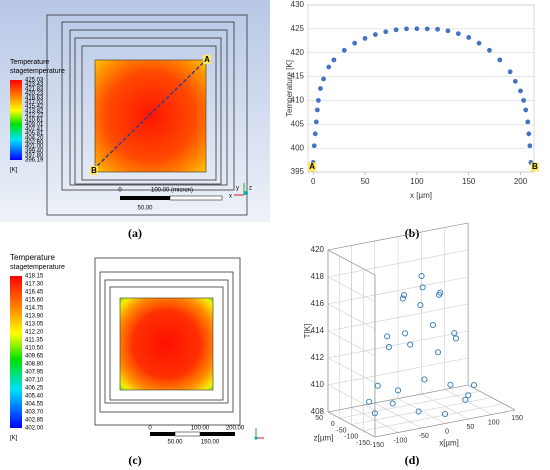 The image size is (550, 470). I want to click on y-tick-label: 395, so click(298, 171).